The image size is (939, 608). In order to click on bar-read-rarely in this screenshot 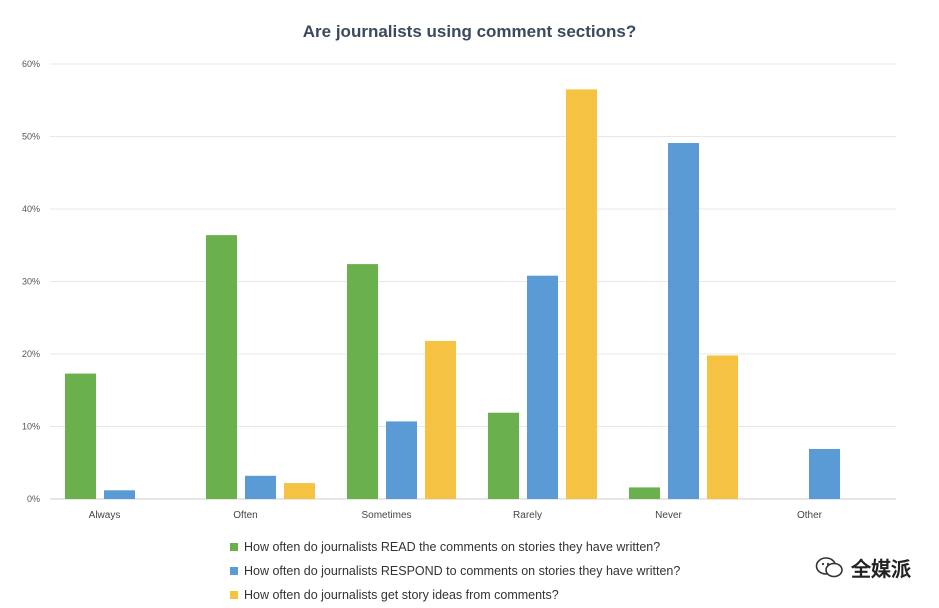, I will do `click(503, 455)`.